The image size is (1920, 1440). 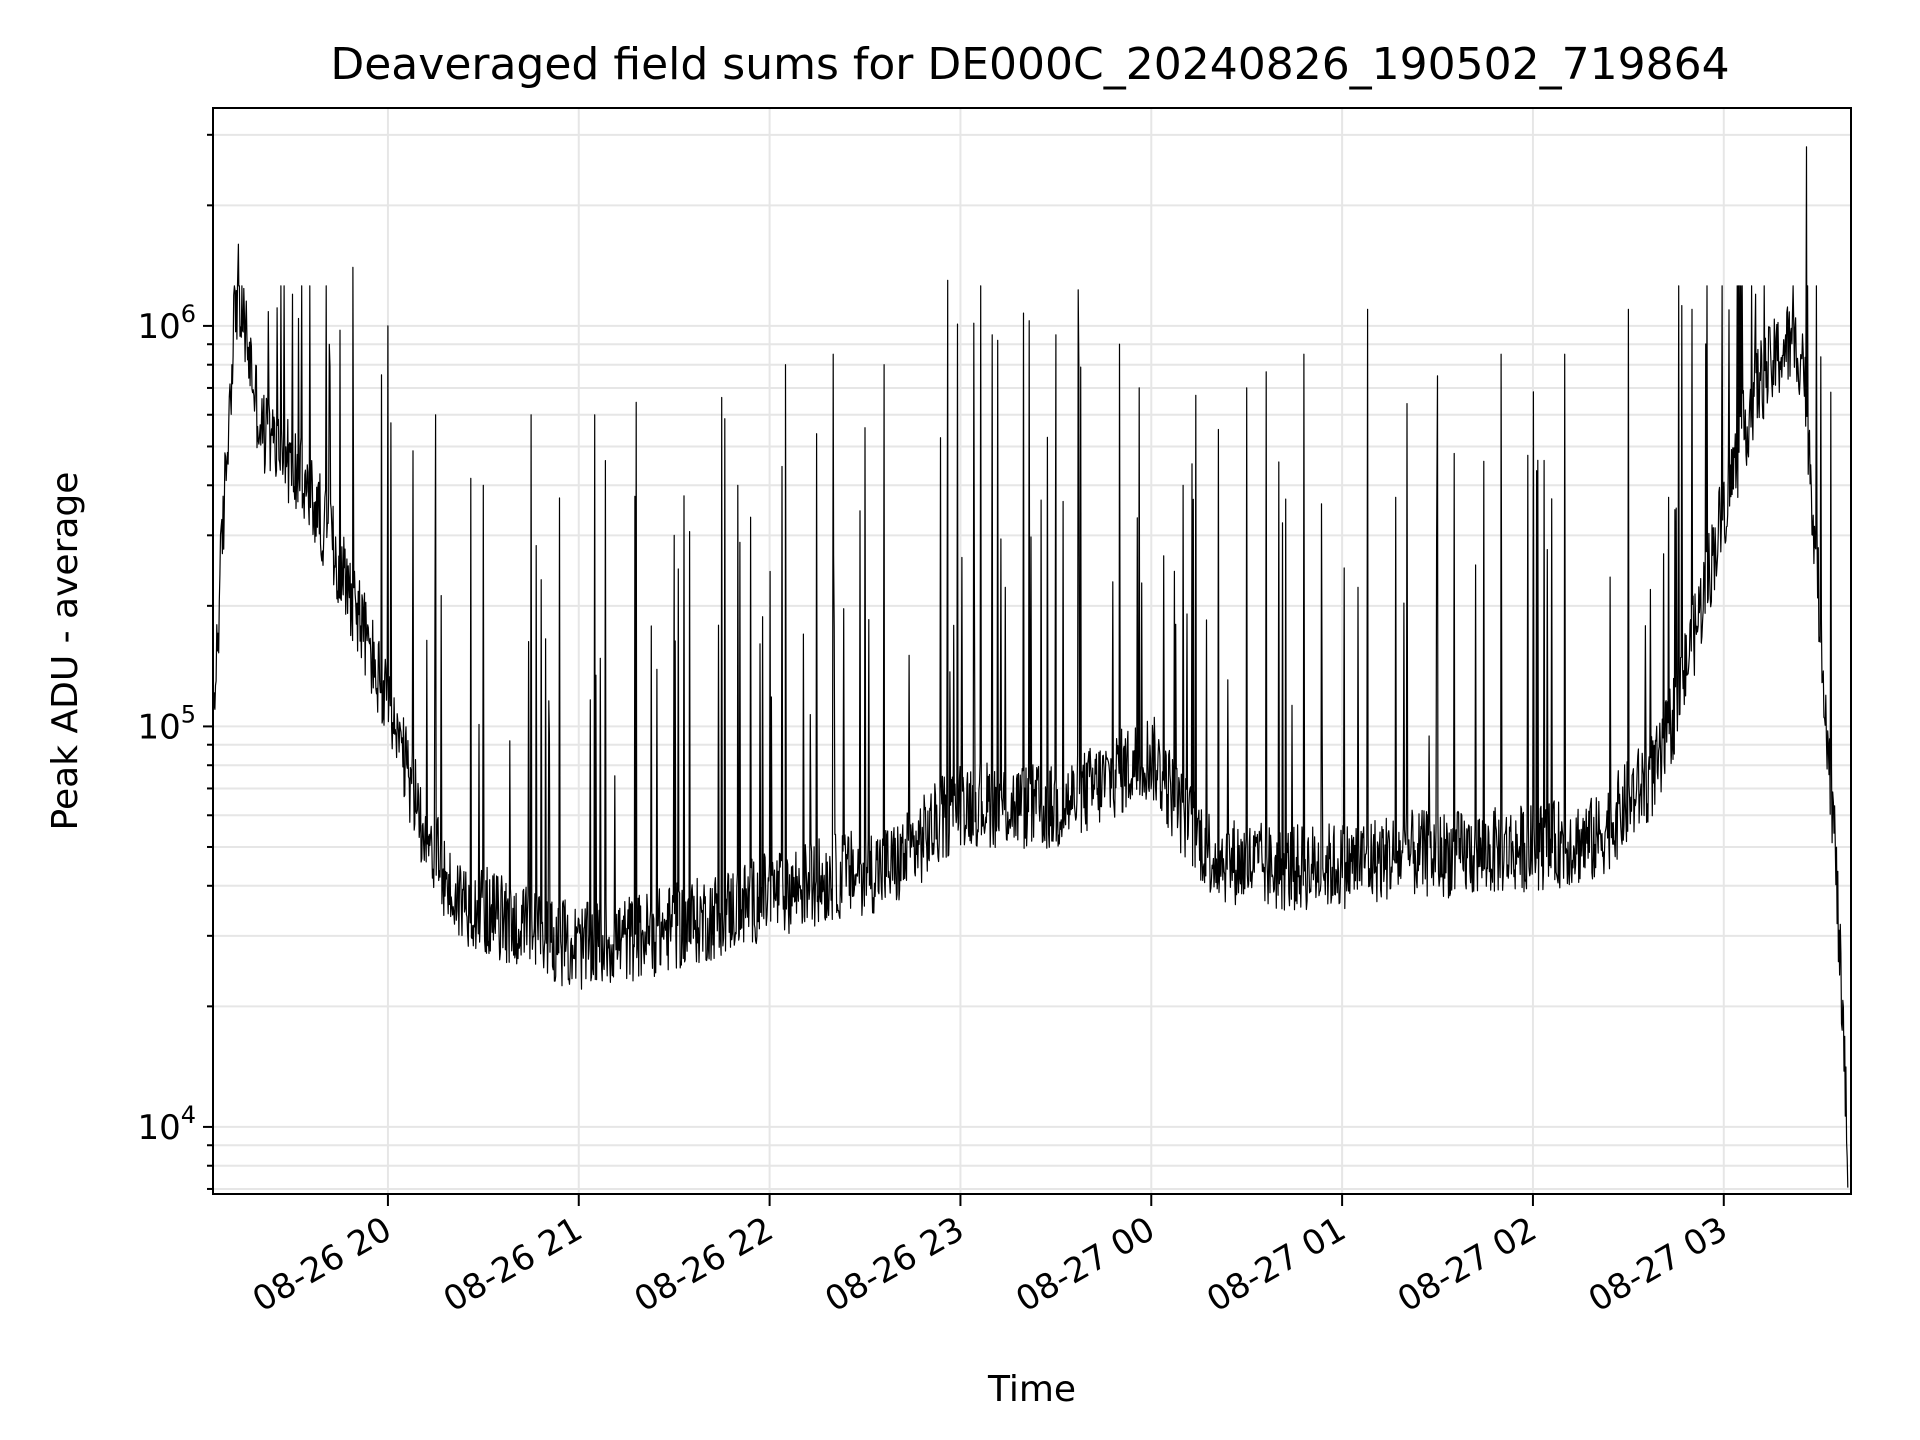 I want to click on y-axis-label: Peak ADU - average, so click(x=65, y=651).